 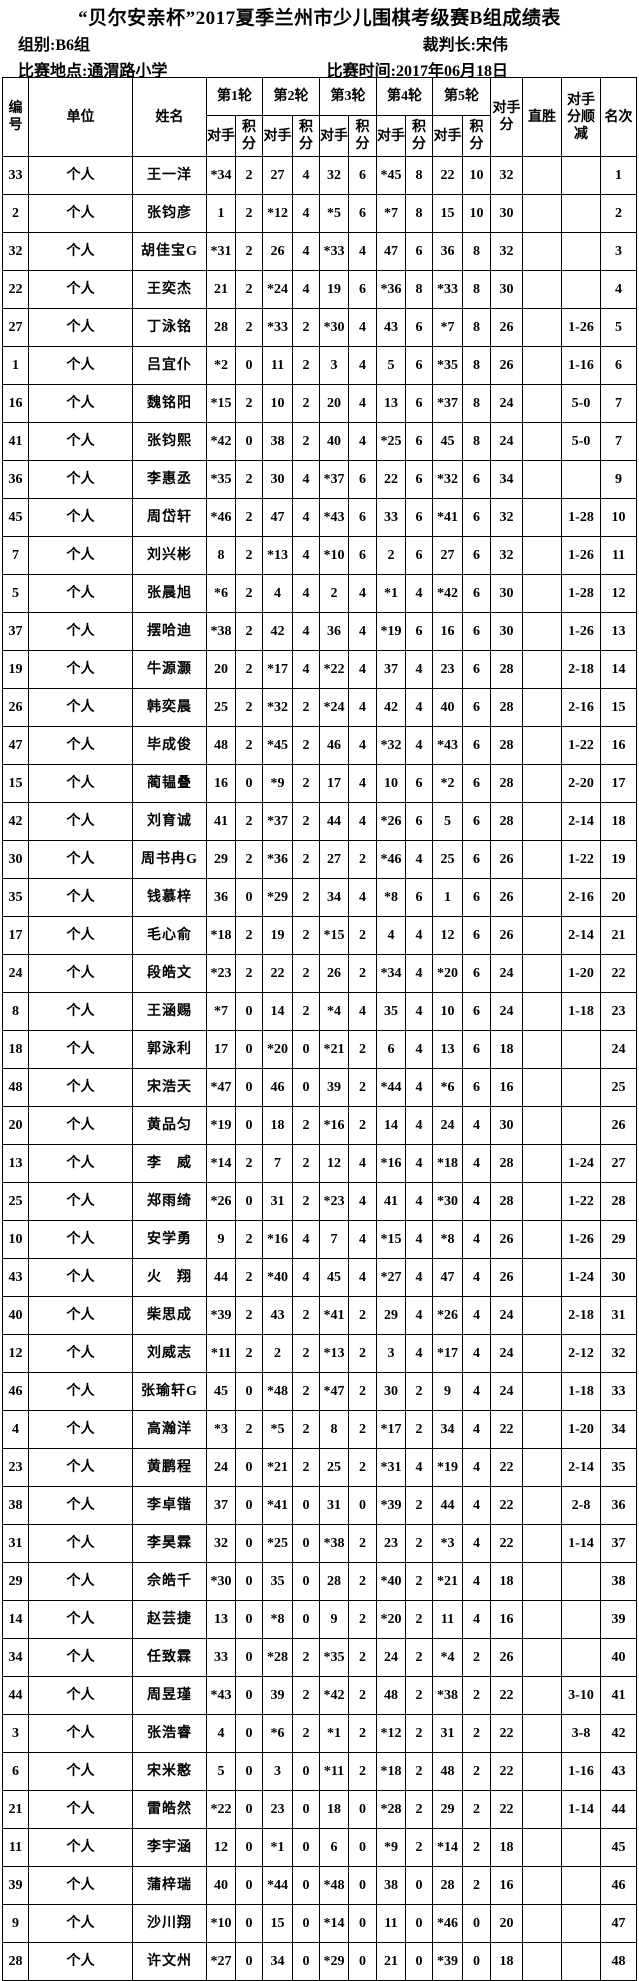 What do you see at coordinates (618, 1315) in the screenshot?
I see `cell-rank: 31` at bounding box center [618, 1315].